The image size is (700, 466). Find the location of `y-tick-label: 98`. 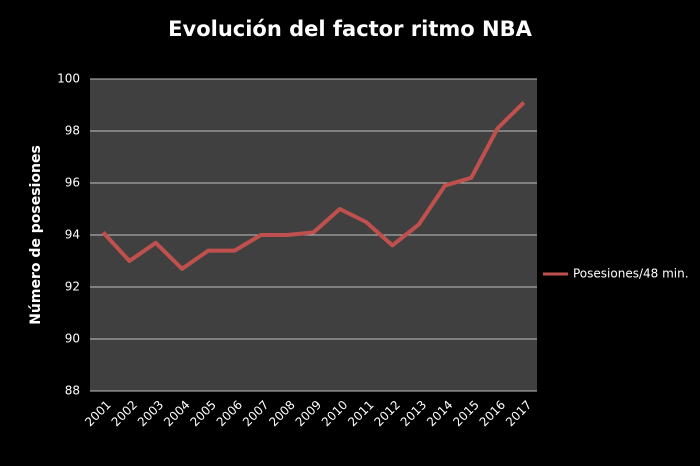

y-tick-label: 98 is located at coordinates (72, 131).